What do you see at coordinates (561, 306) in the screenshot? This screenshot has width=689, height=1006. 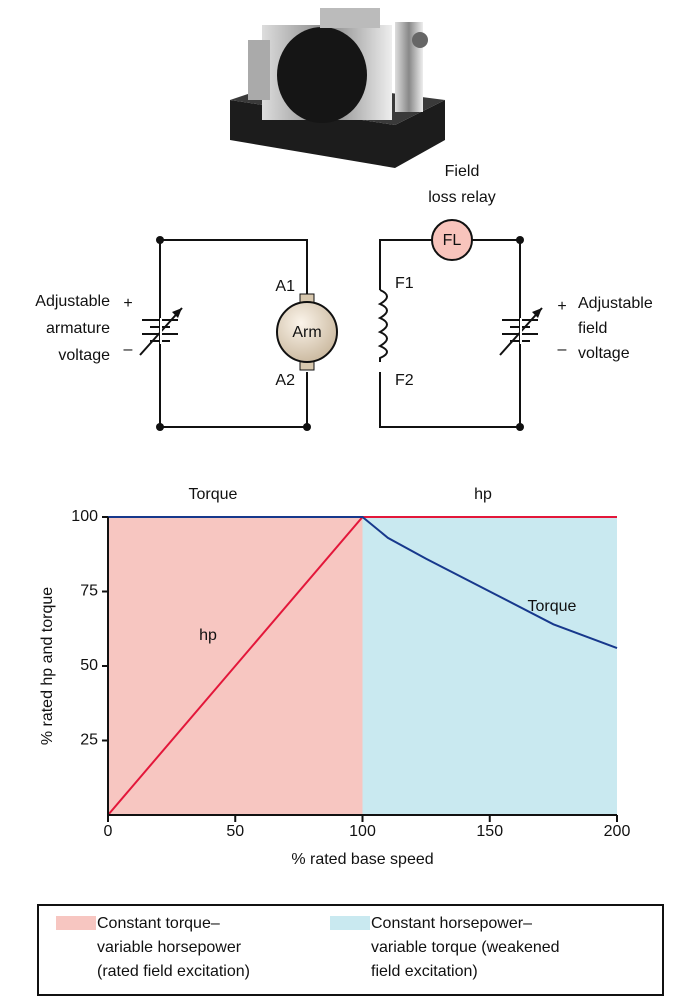 I see `field-plus: +` at bounding box center [561, 306].